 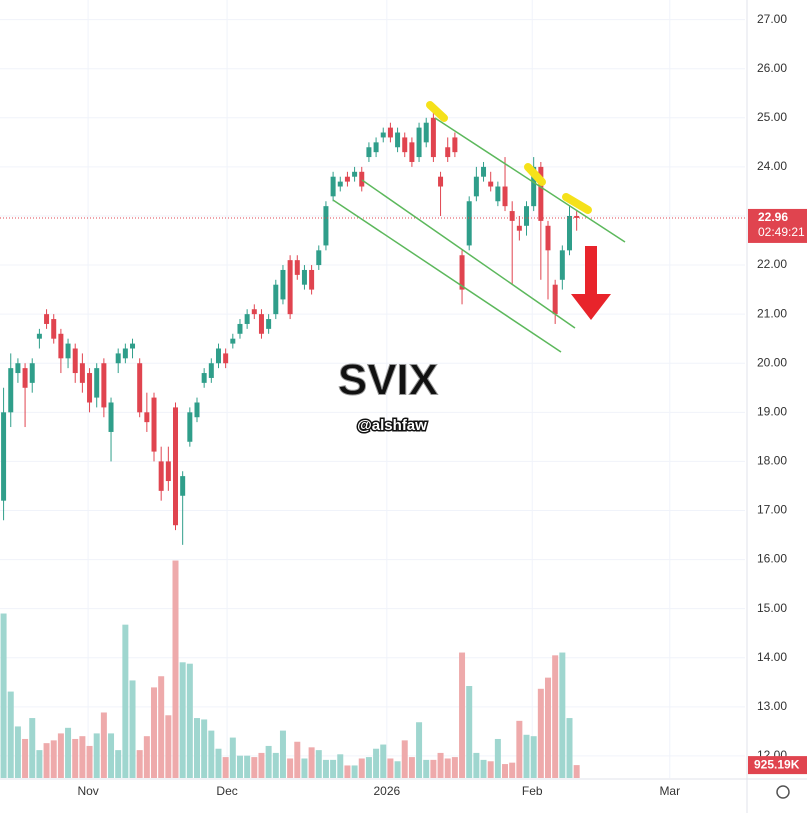 I want to click on x-tick-label: Dec, so click(x=226, y=791).